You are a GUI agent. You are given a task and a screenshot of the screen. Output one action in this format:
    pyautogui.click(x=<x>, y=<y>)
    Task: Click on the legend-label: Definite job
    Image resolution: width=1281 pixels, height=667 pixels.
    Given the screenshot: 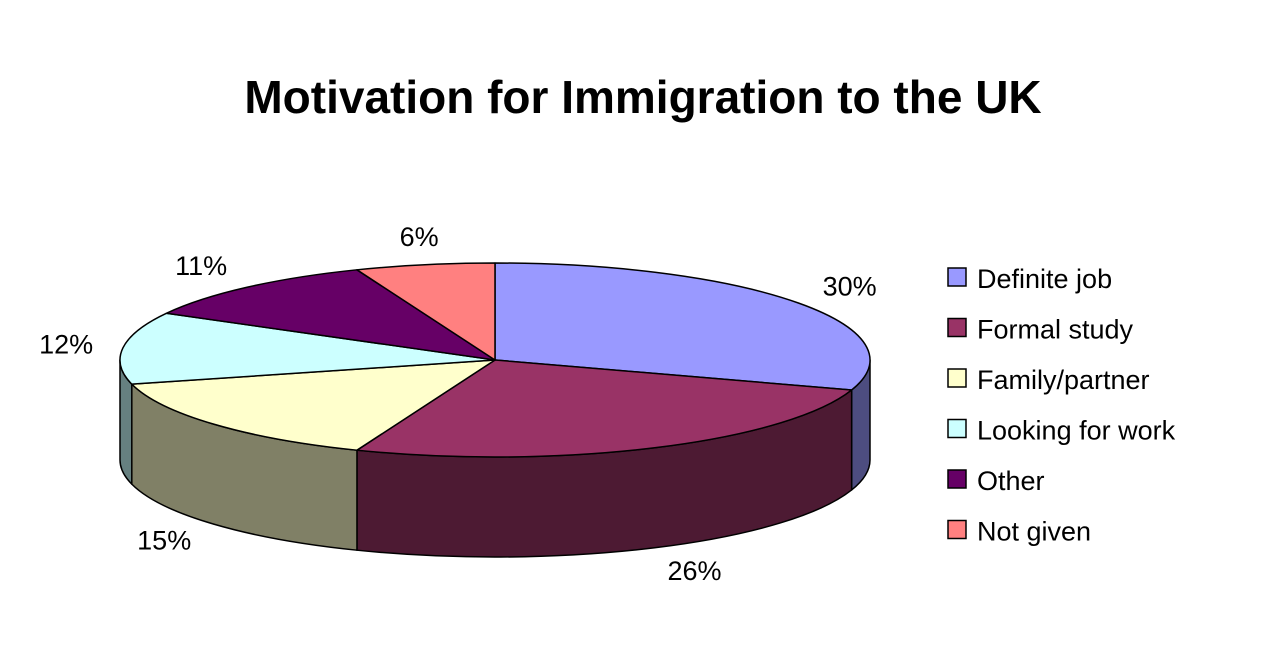 What is the action you would take?
    pyautogui.click(x=1044, y=279)
    